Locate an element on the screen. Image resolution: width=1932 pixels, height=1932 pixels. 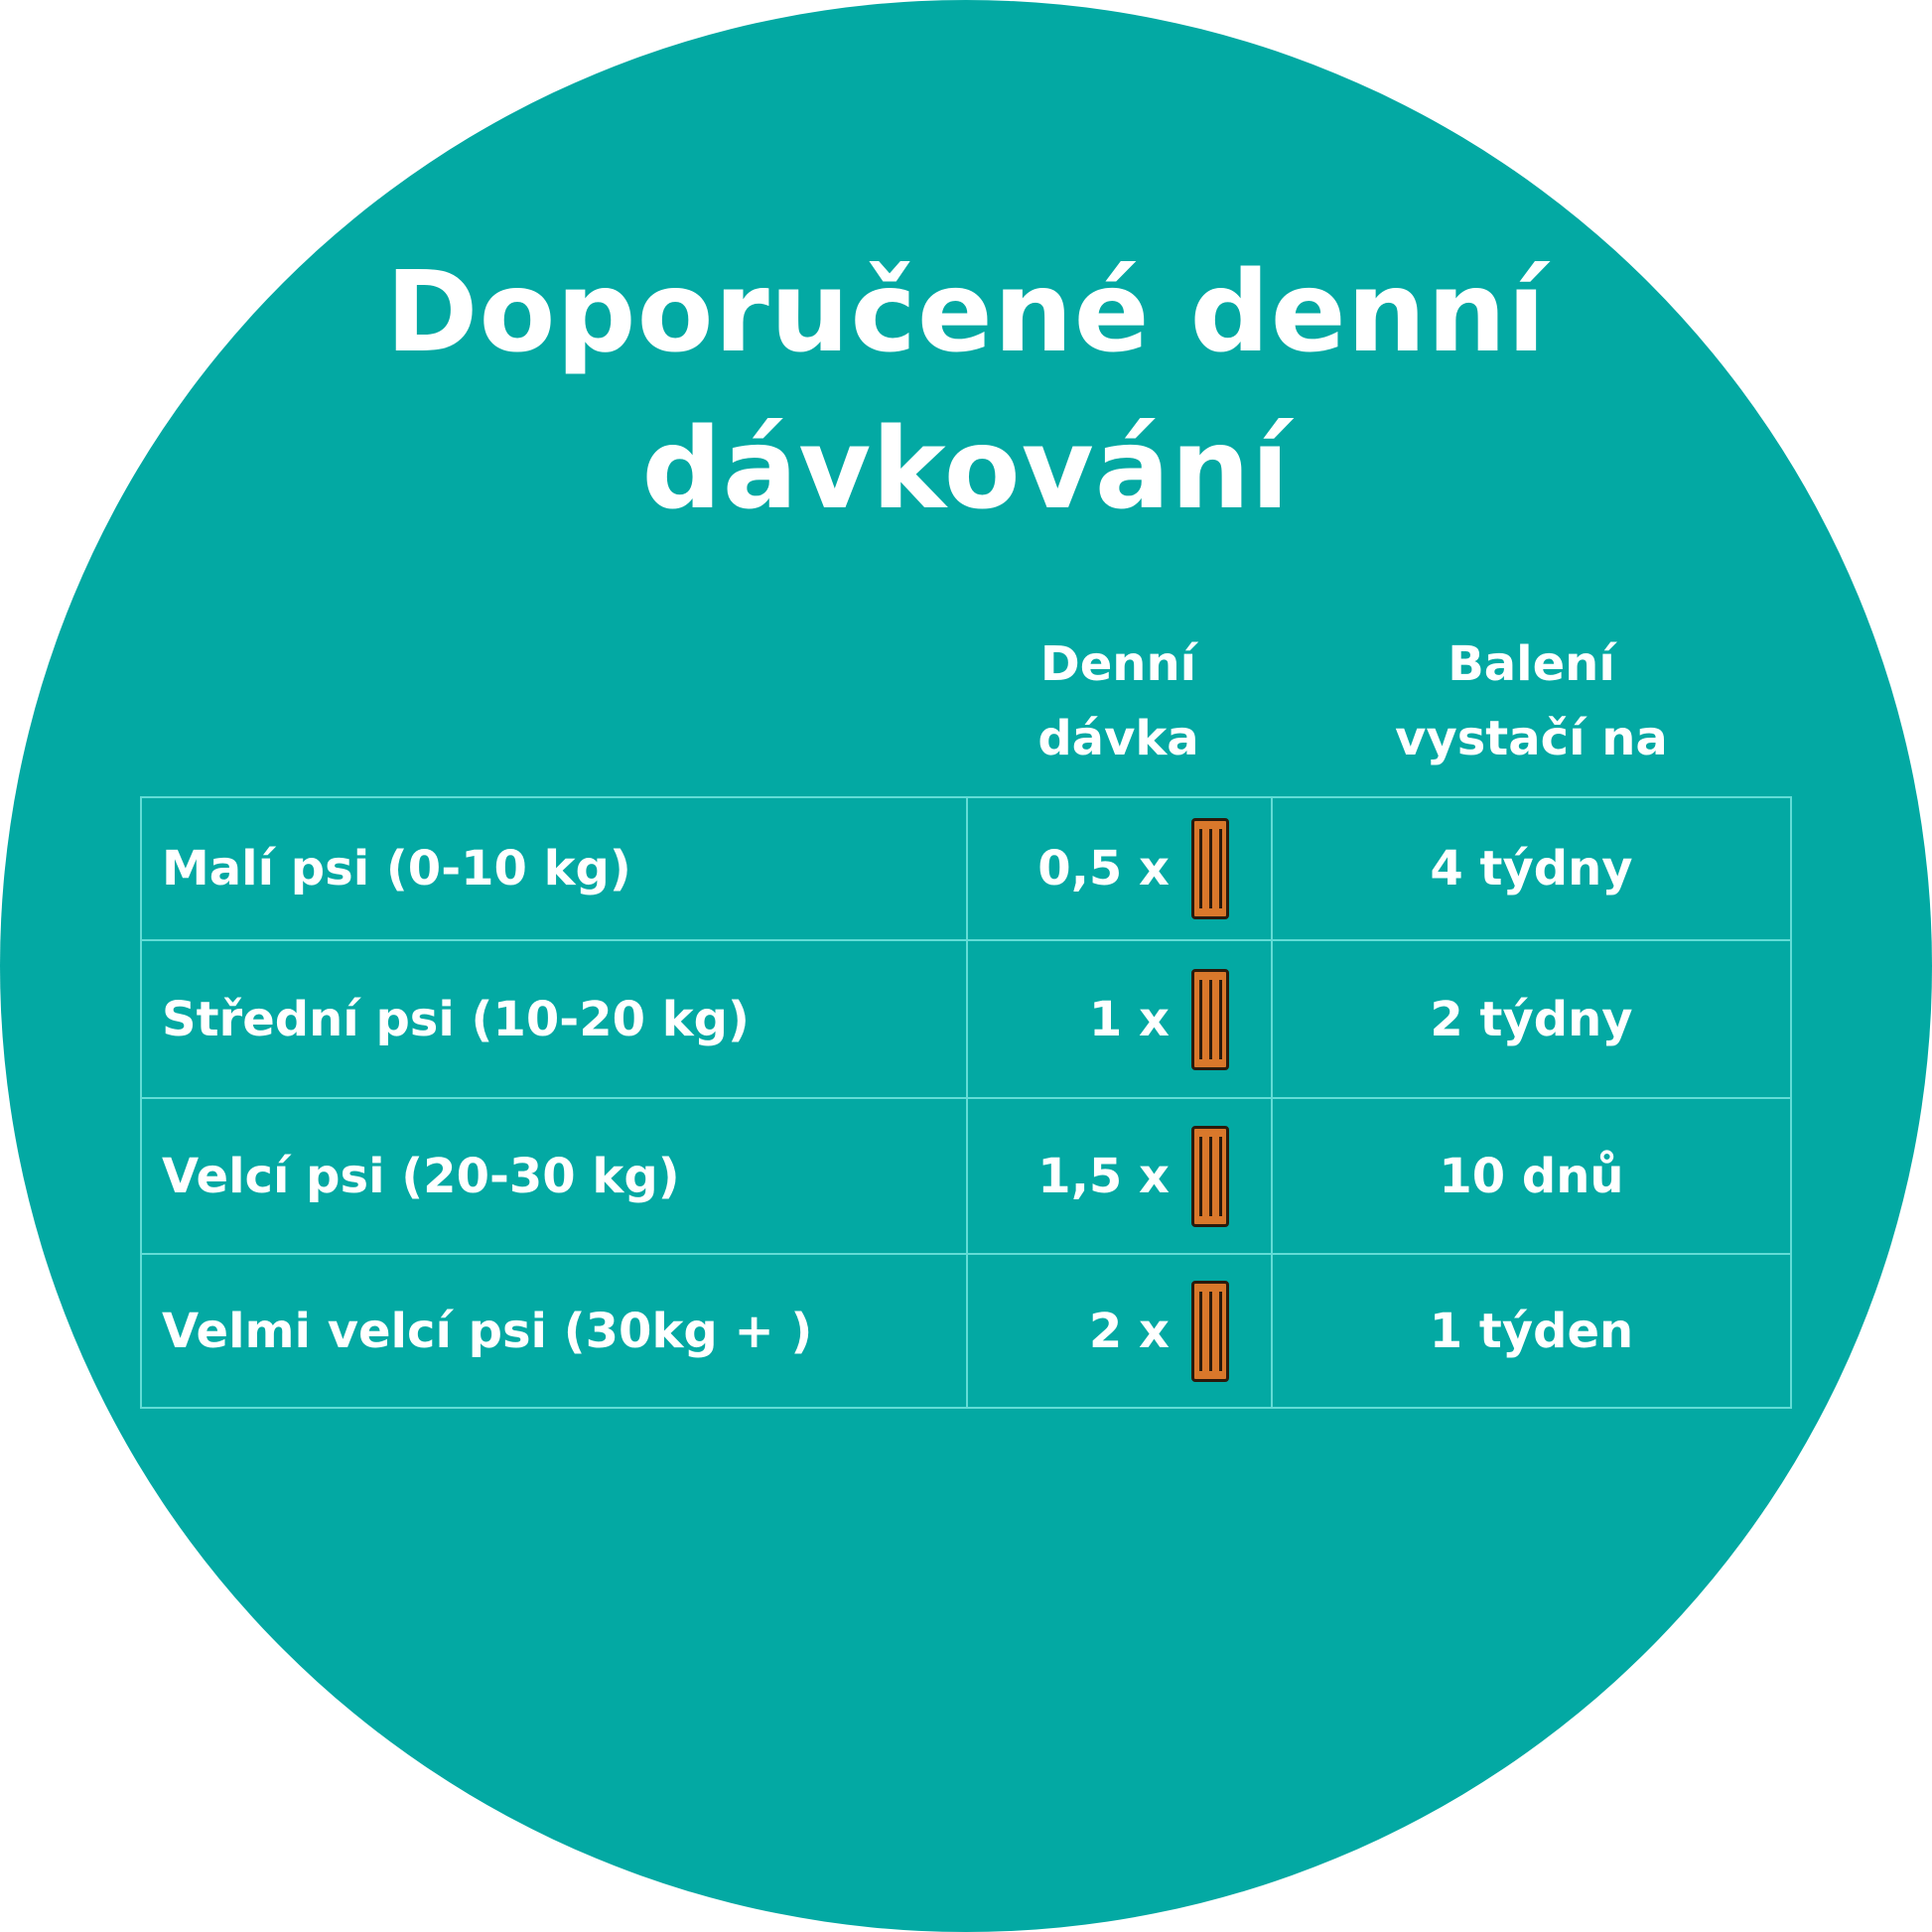
table-row: Střední psi (10-20 kg) 1 x 2 týdny is located at coordinates (966, 1019).